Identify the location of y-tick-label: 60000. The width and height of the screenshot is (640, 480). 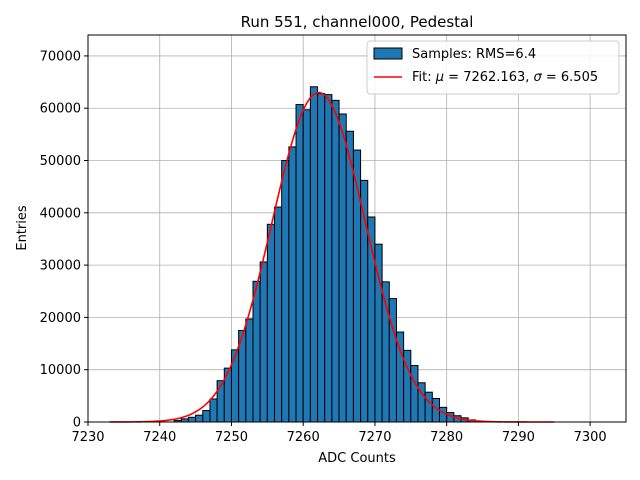
(60, 109).